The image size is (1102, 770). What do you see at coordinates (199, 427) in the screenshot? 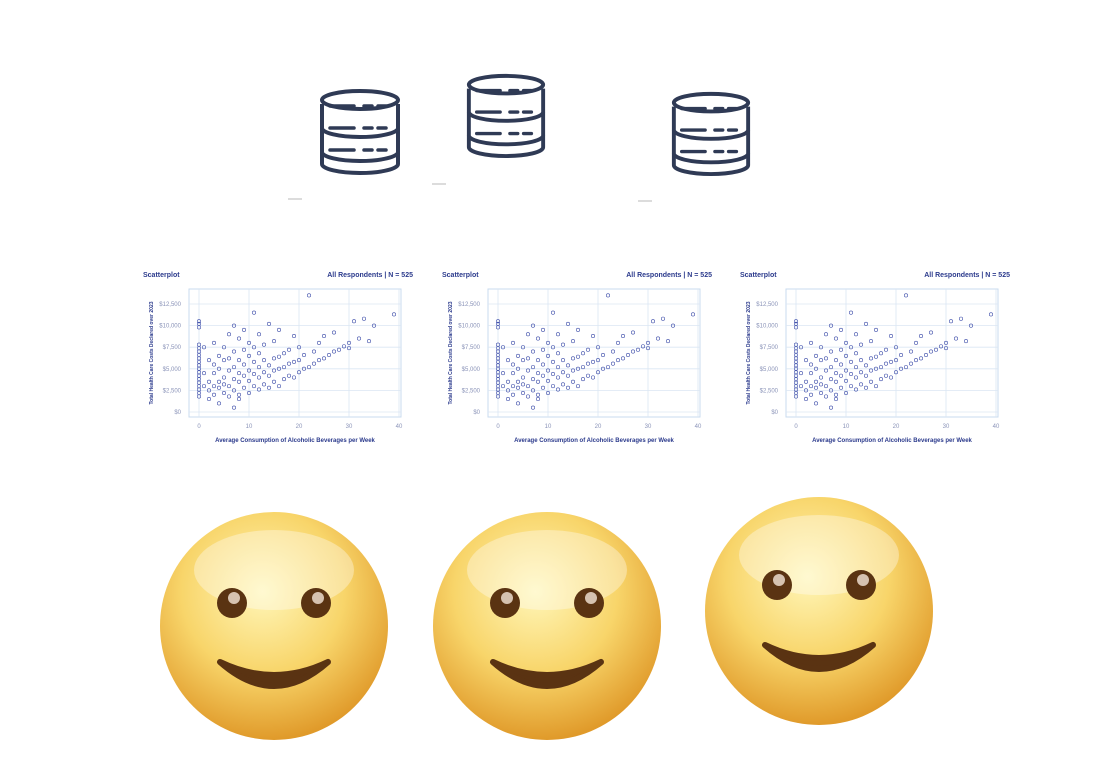
I see `x-tick-label: 0` at bounding box center [199, 427].